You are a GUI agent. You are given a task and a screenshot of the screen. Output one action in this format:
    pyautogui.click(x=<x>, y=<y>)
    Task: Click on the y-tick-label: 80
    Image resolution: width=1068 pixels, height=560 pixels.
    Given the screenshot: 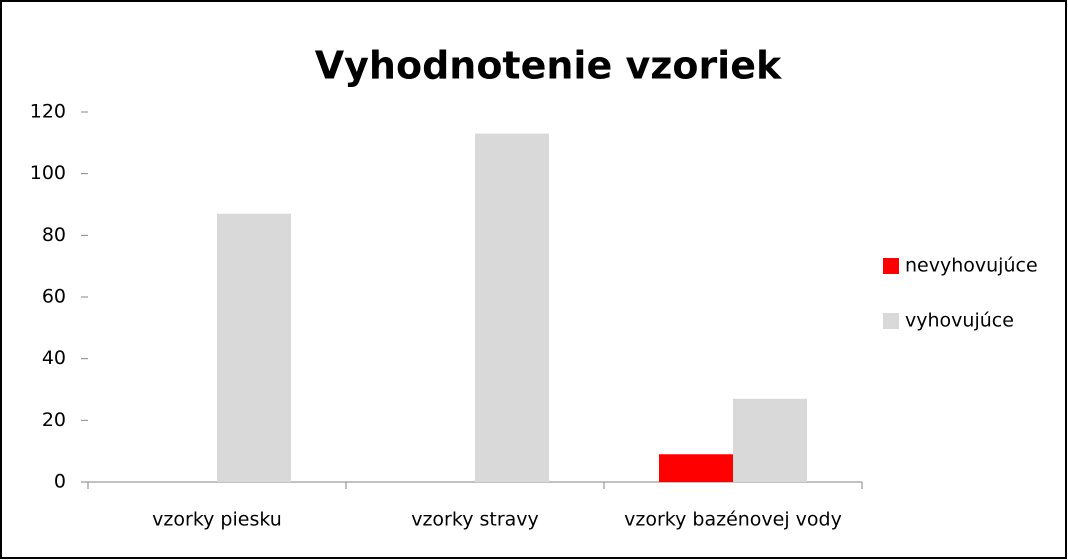 What is the action you would take?
    pyautogui.click(x=54, y=235)
    